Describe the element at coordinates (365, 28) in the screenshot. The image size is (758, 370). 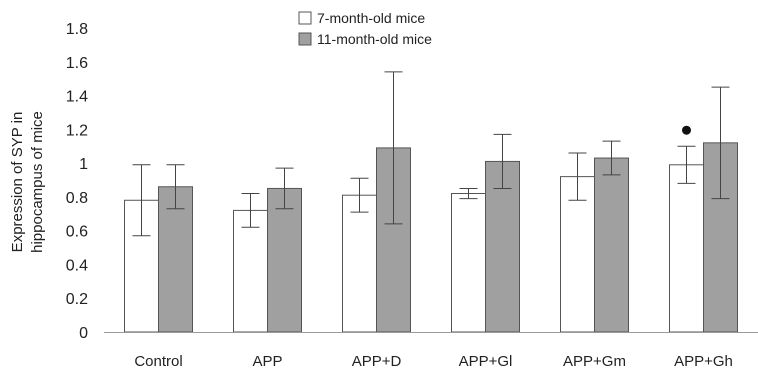
I see `legend: 7-month-old mice 11-month-old mice` at that location.